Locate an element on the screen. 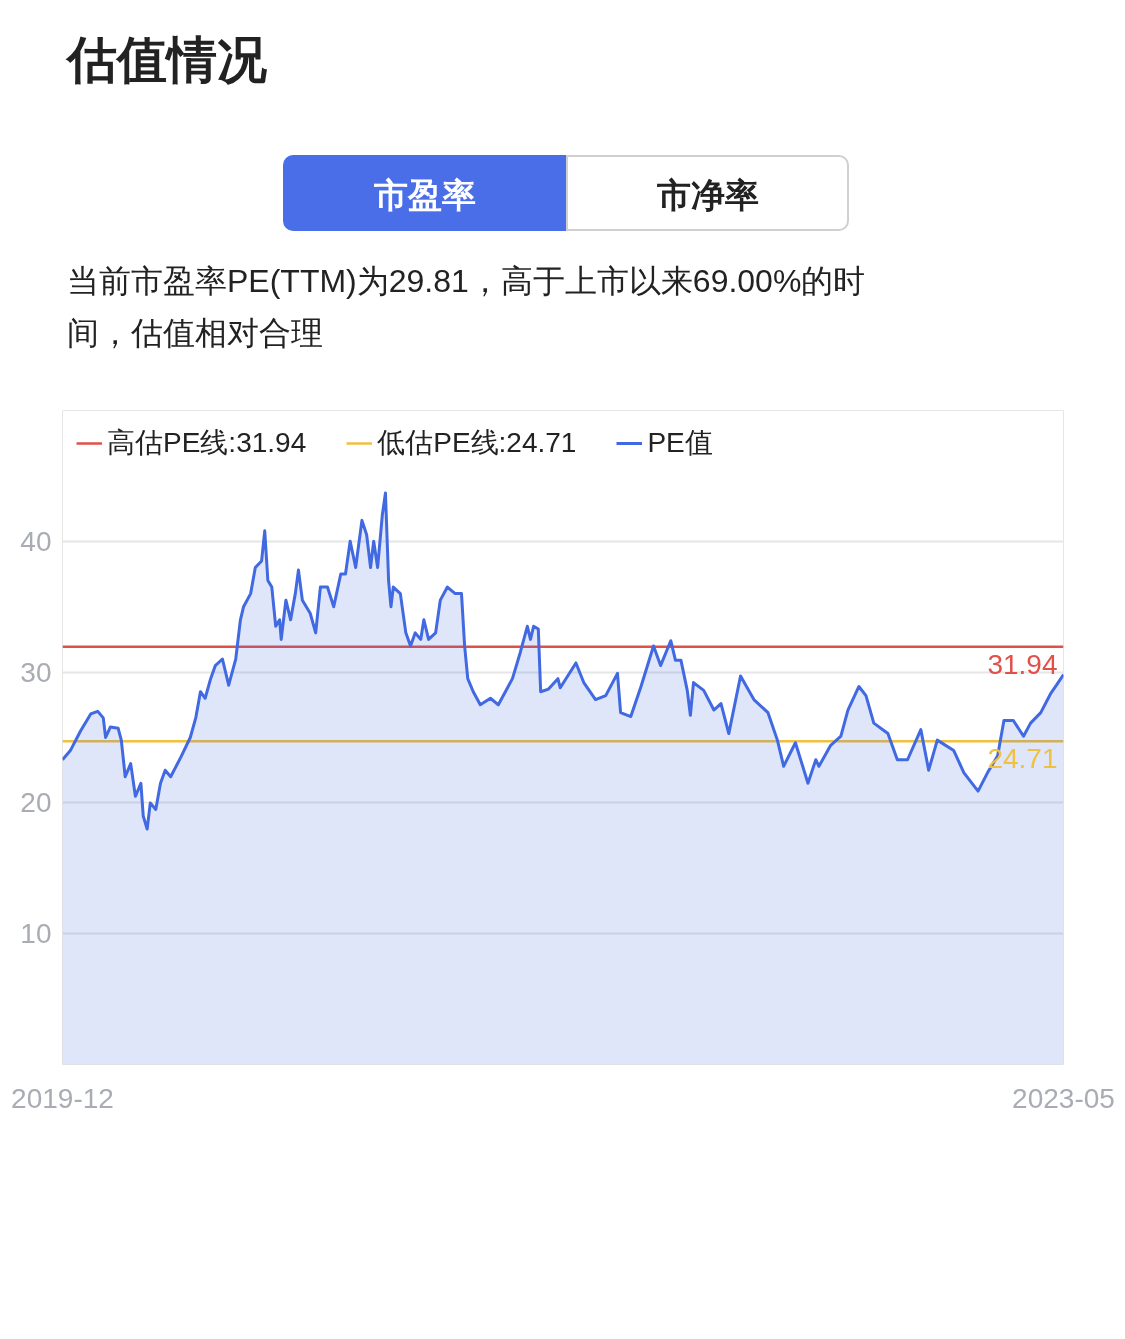 Image resolution: width=1125 pixels, height=1339 pixels. y-tick-label: 20 is located at coordinates (36, 803).